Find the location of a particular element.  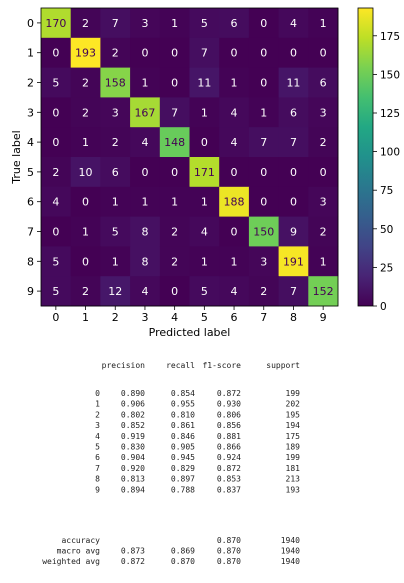

cell-value-label: 188 is located at coordinates (234, 202).